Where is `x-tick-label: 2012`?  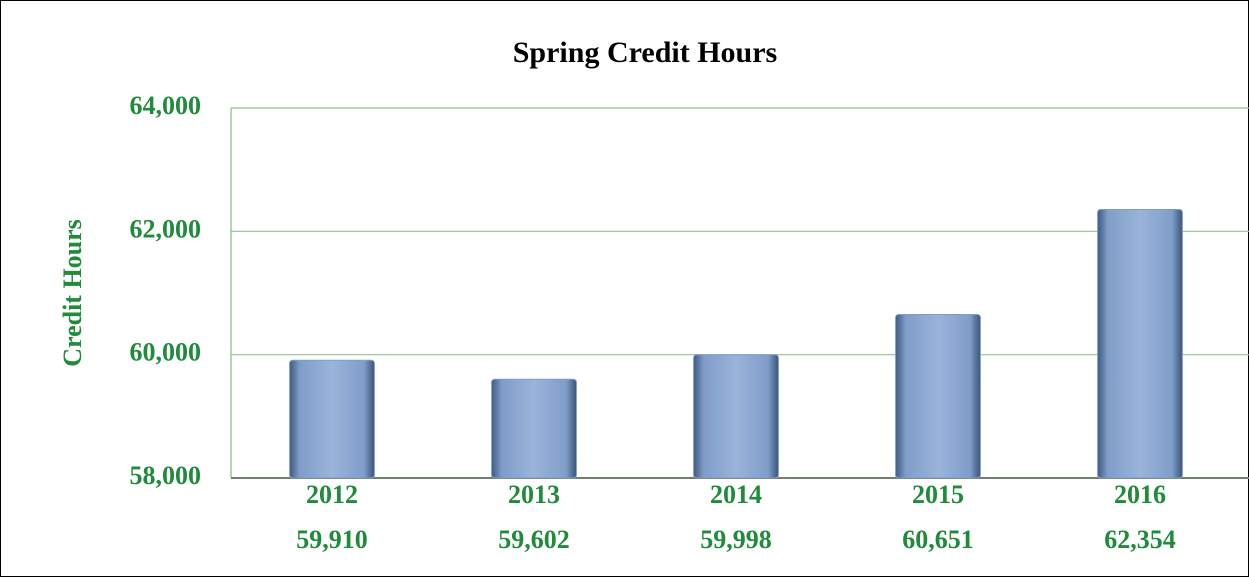
x-tick-label: 2012 is located at coordinates (332, 494).